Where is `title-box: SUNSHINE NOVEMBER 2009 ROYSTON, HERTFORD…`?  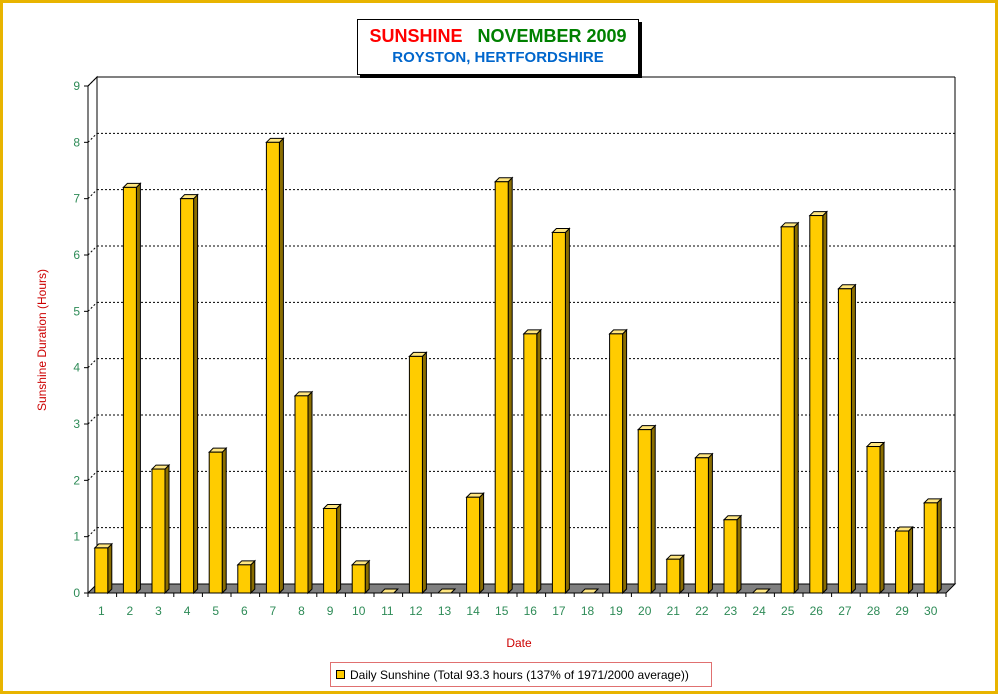
title-box: SUNSHINE NOVEMBER 2009 ROYSTON, HERTFORD… is located at coordinates (498, 47).